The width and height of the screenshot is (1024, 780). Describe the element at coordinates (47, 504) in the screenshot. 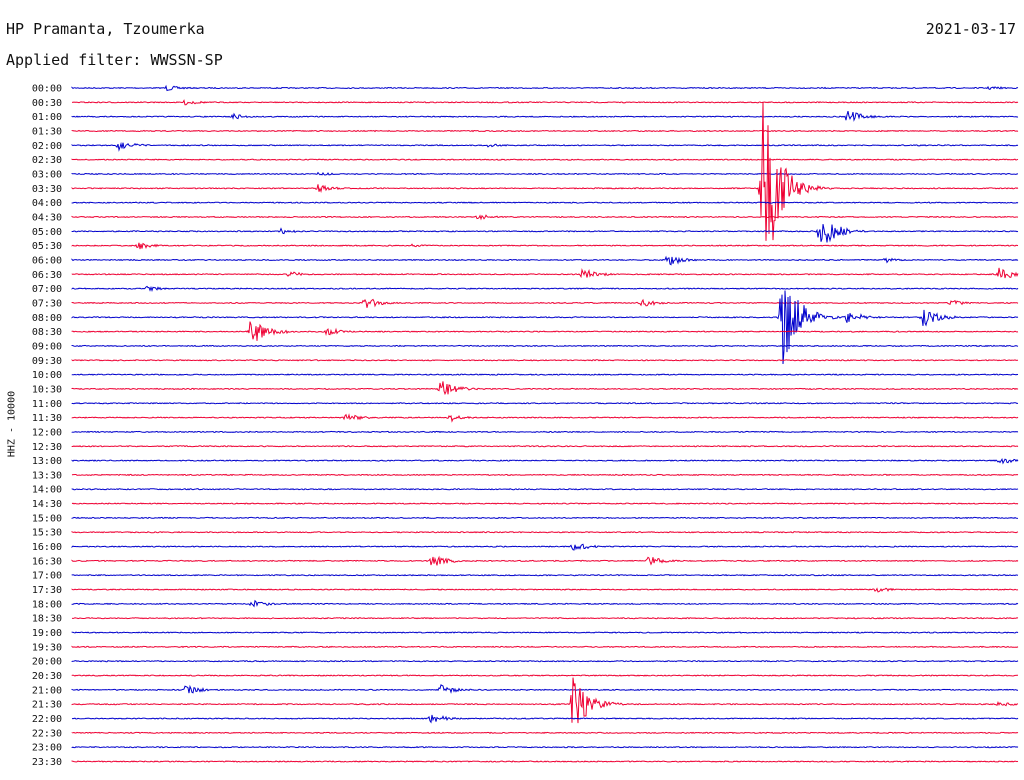

I see `time-label: 14:30` at that location.